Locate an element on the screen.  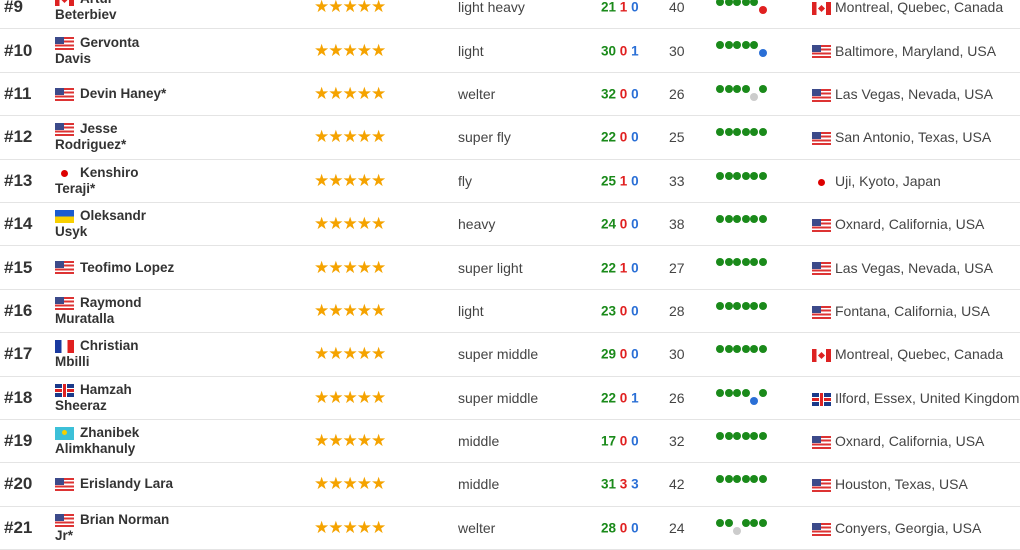
boxer-name-link: Brian Norman Jr* is located at coordinates (115, 528).